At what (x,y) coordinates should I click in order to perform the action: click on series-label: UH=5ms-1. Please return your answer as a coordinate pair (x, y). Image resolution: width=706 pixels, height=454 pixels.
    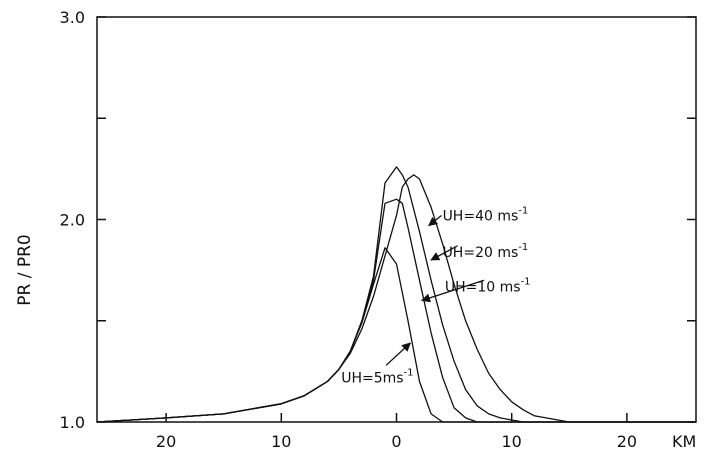
    Looking at the image, I should click on (377, 376).